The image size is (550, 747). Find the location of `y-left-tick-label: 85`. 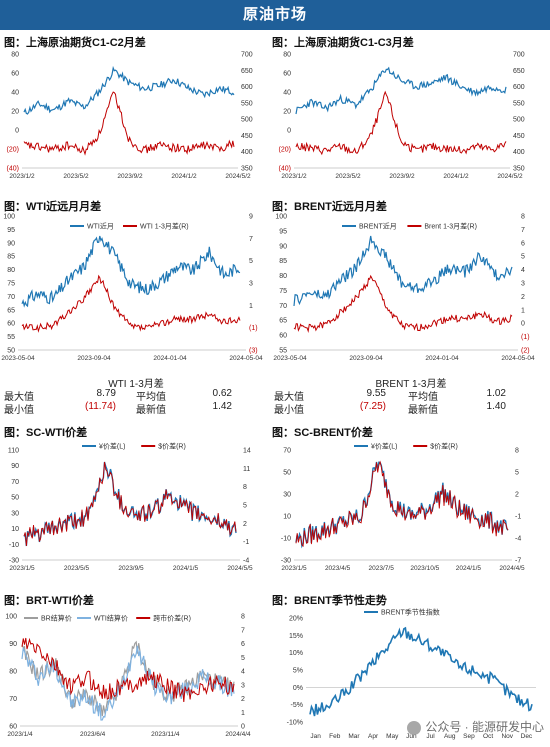

y-left-tick-label: 85 is located at coordinates (283, 261).